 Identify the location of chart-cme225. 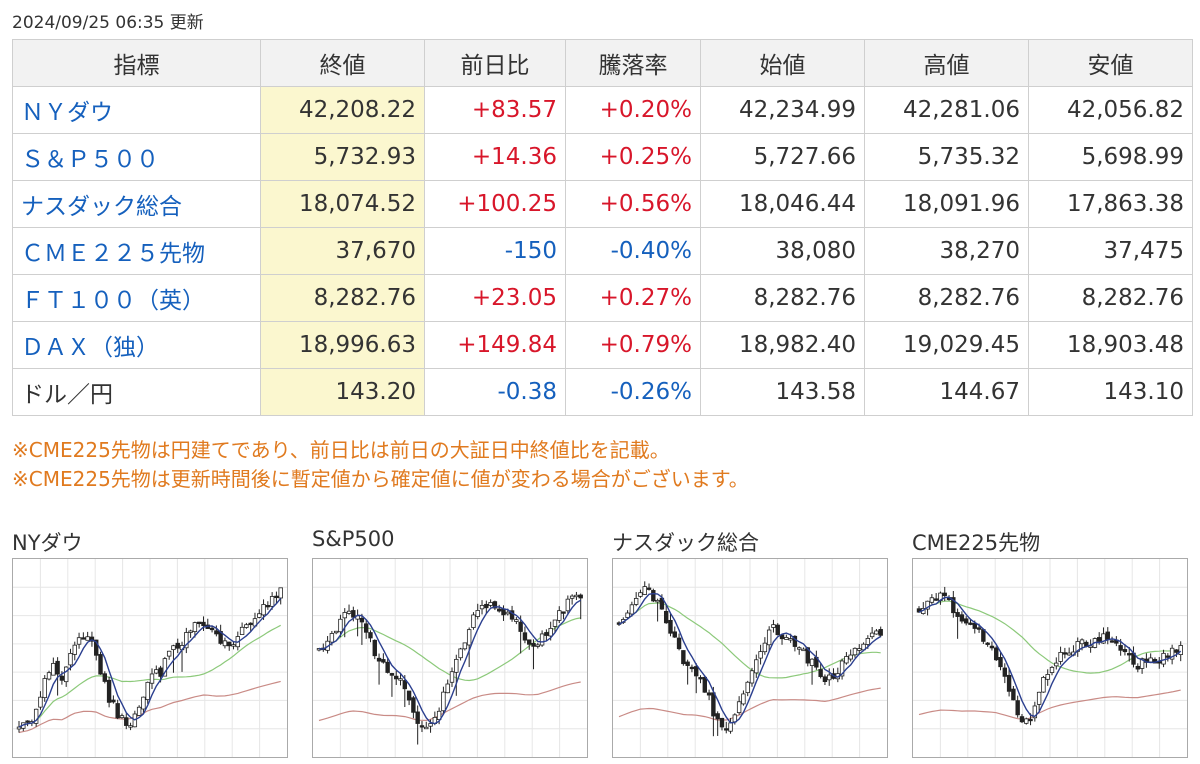
(1050, 658).